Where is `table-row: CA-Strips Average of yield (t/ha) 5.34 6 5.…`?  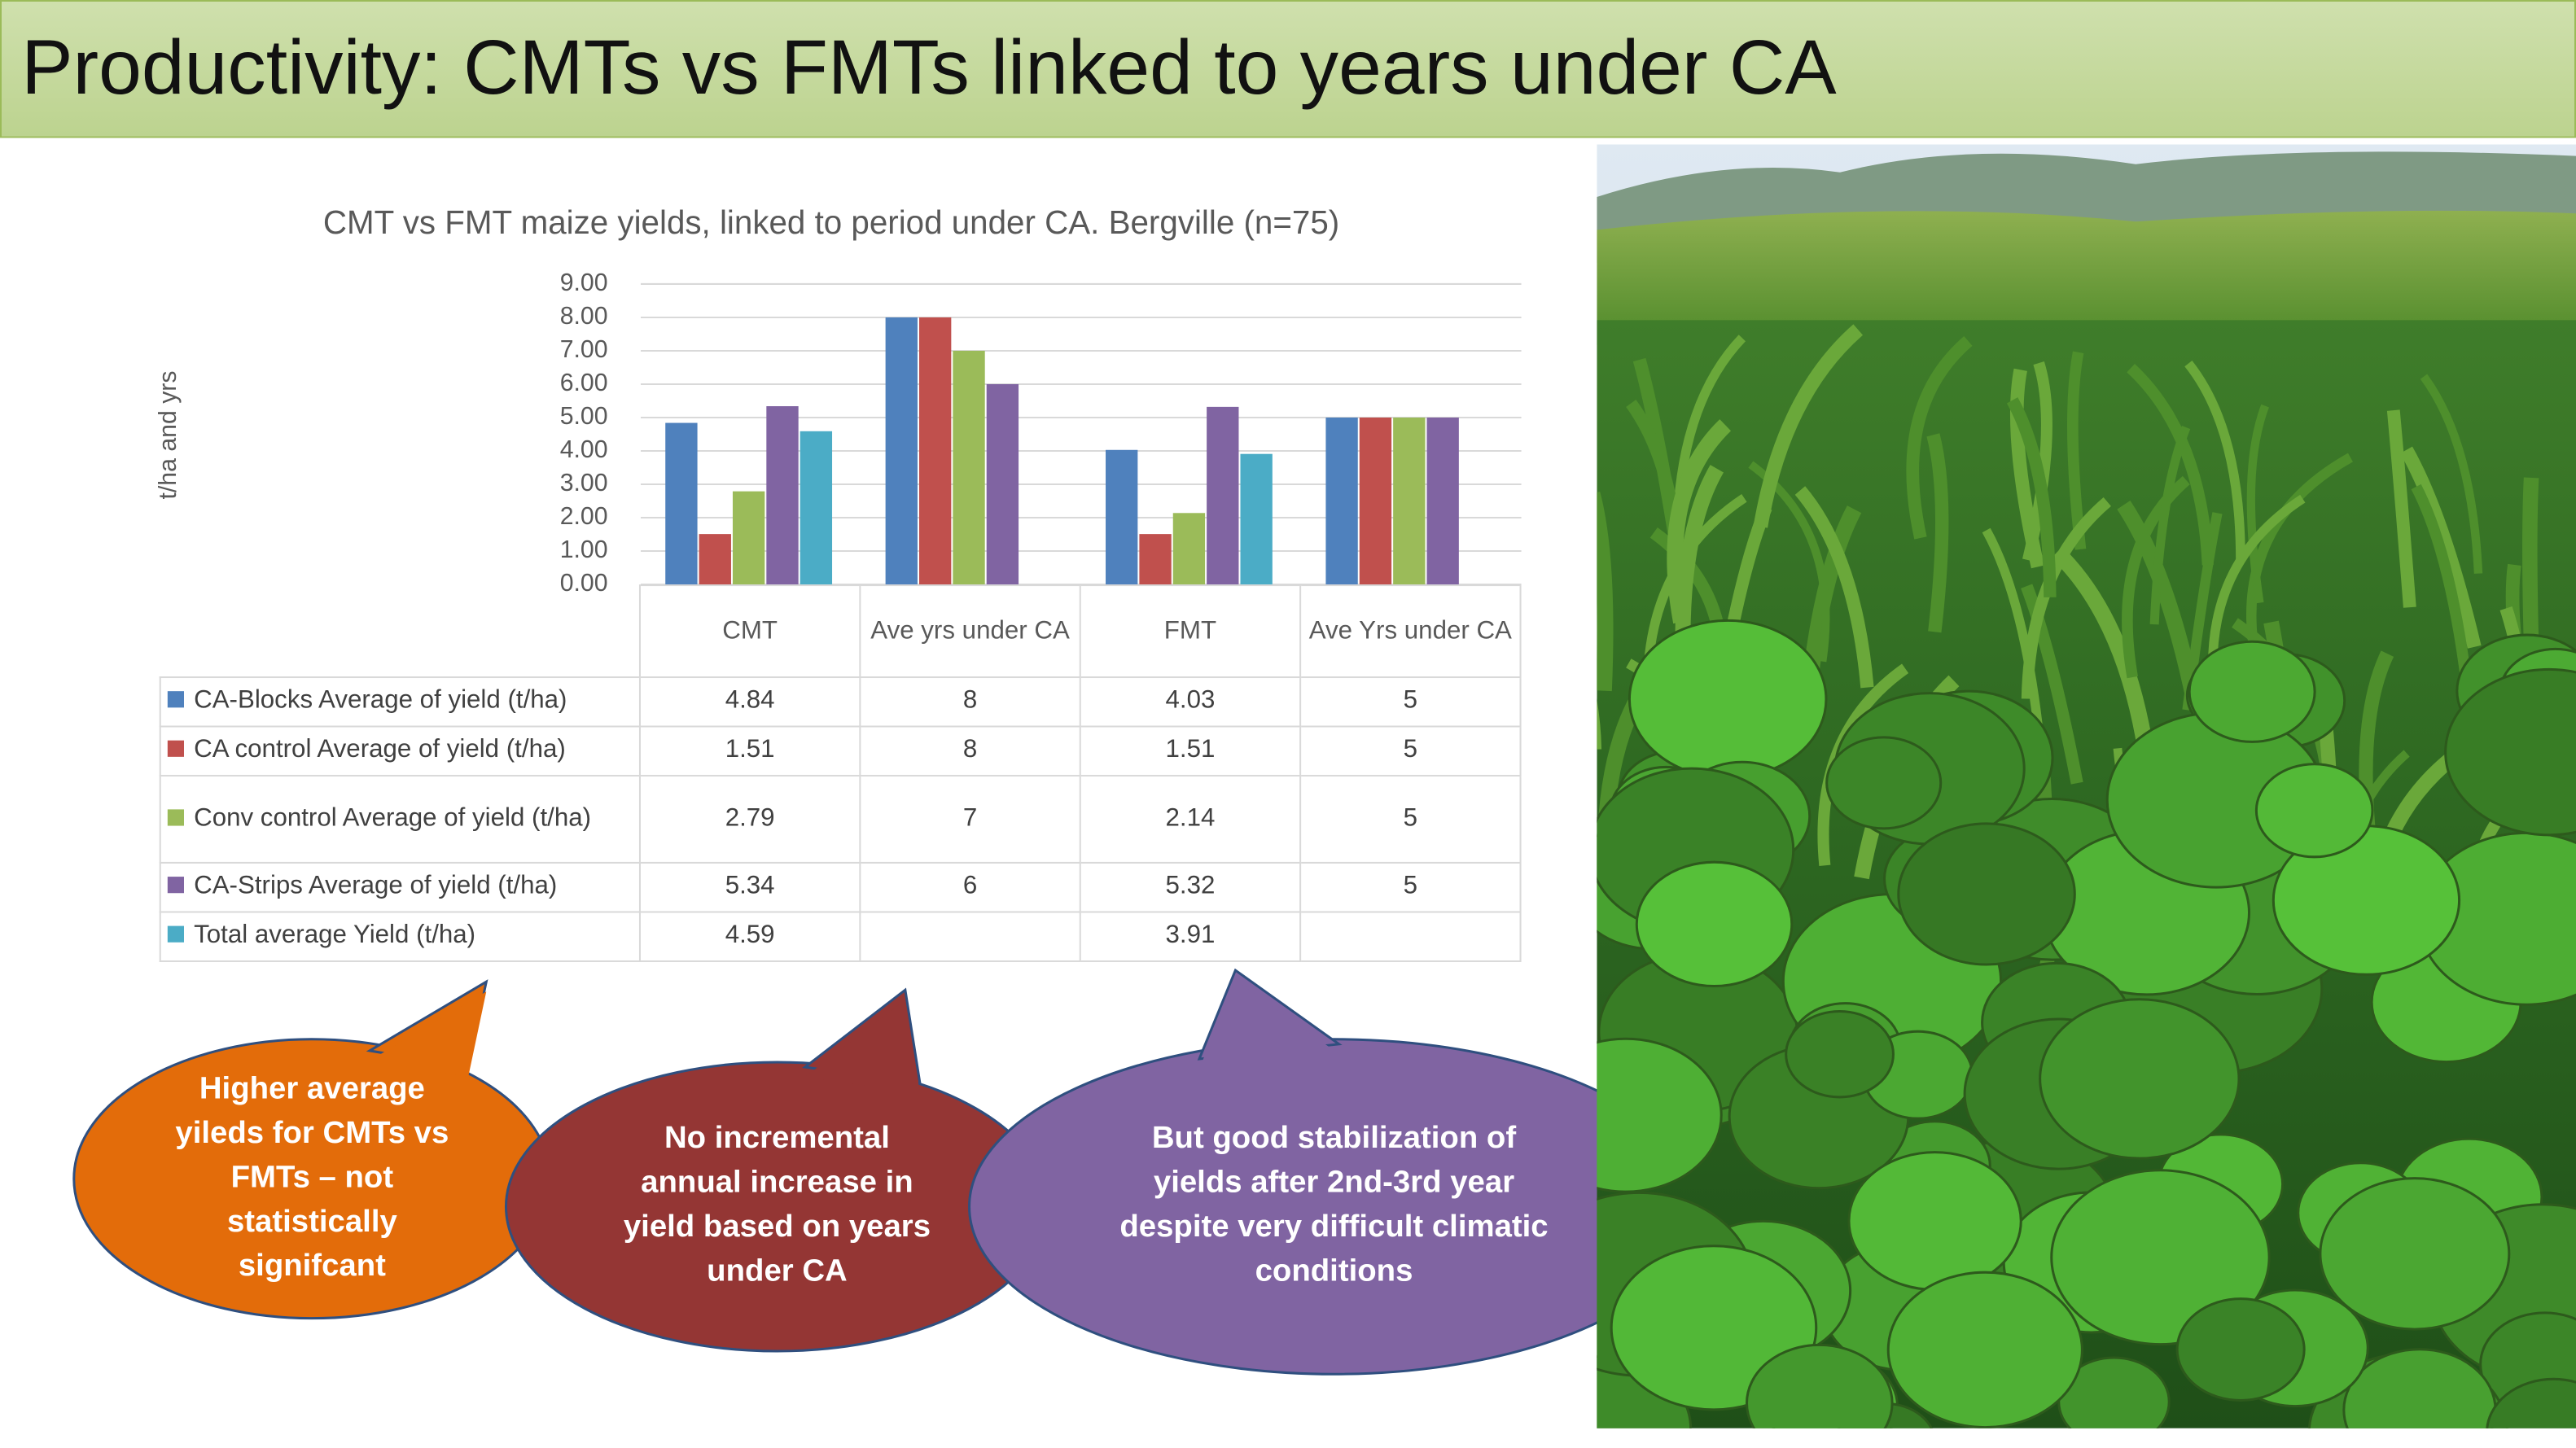 table-row: CA-Strips Average of yield (t/ha) 5.34 6 5.… is located at coordinates (841, 886).